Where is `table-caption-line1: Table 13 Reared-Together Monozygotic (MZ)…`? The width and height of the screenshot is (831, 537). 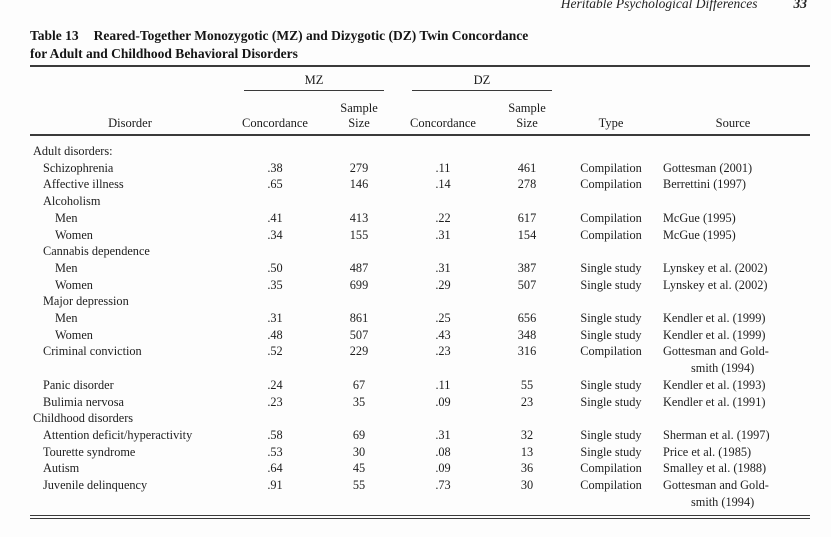 table-caption-line1: Table 13 Reared-Together Monozygotic (MZ)… is located at coordinates (350, 36).